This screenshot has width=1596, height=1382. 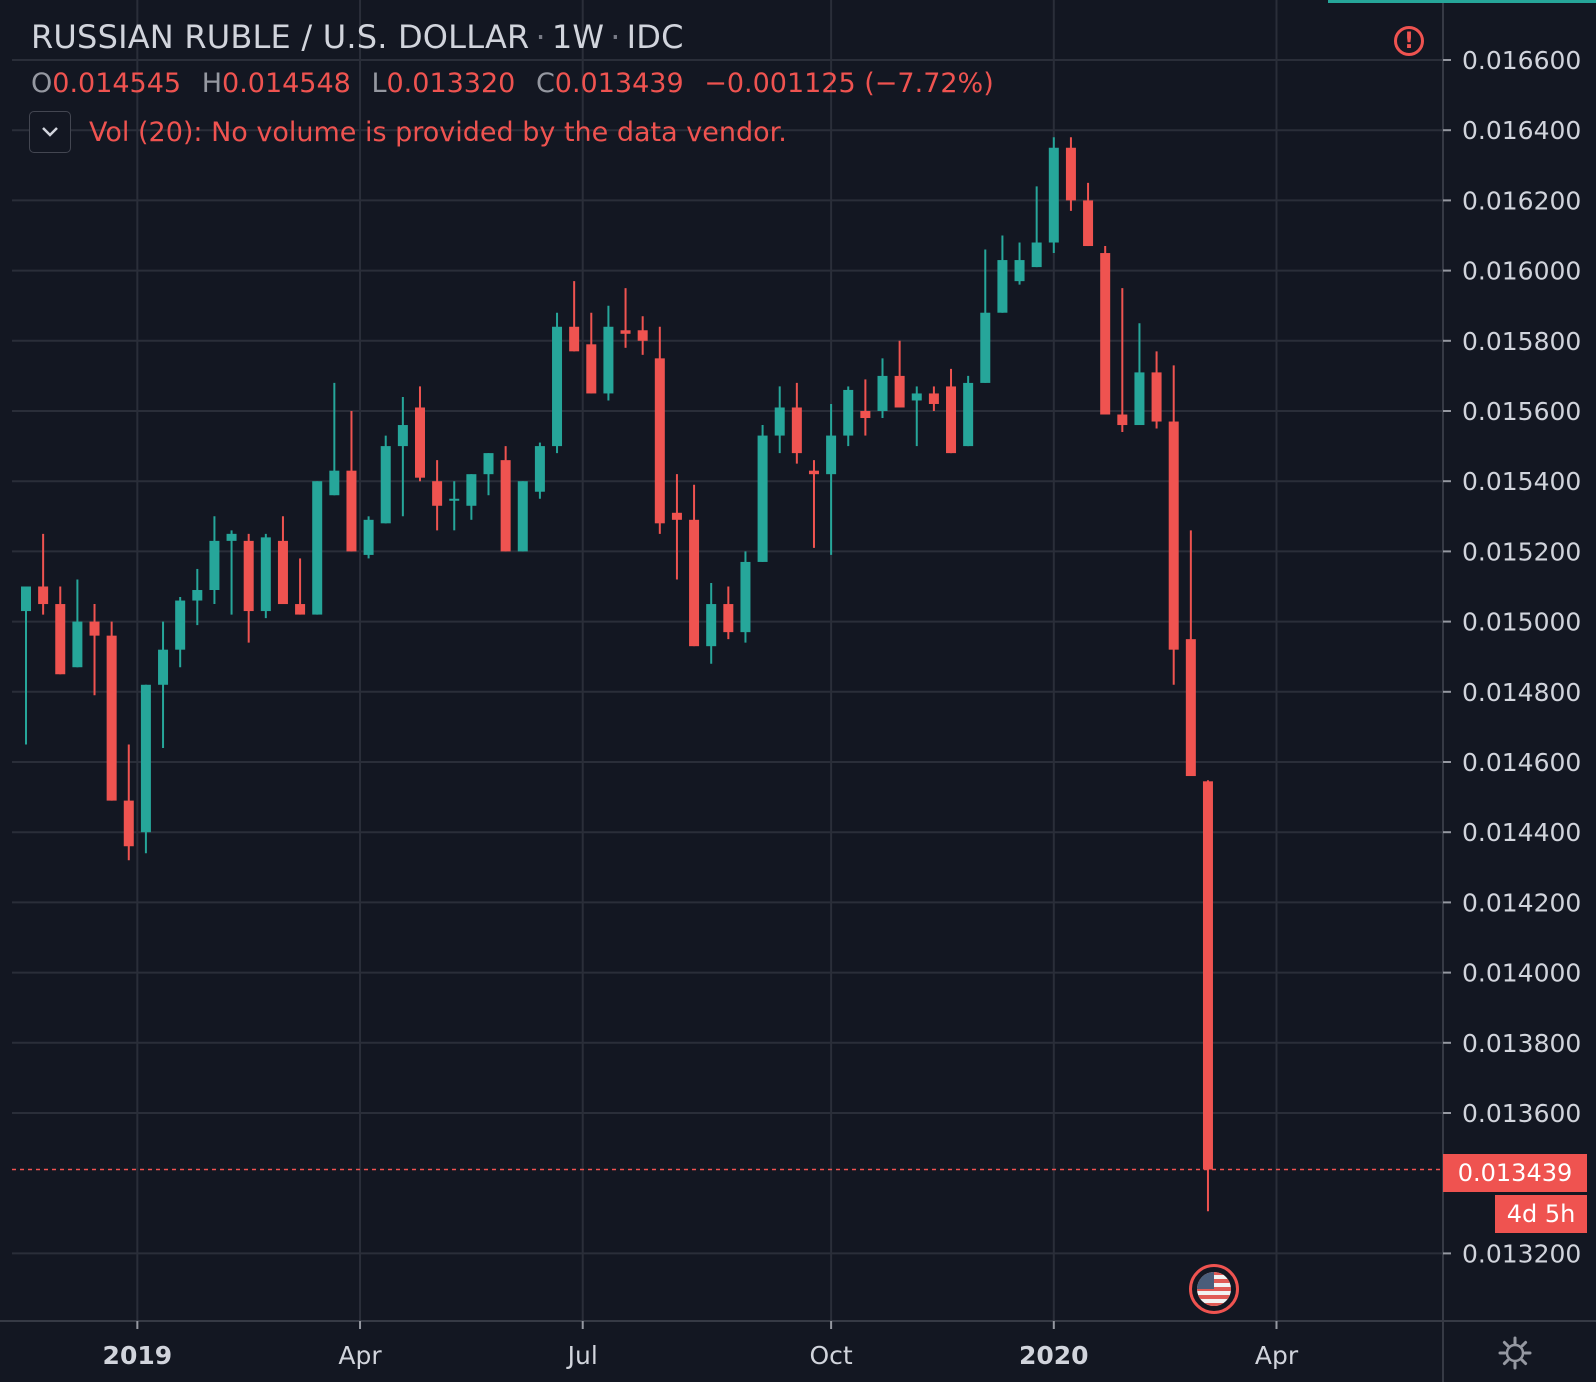 What do you see at coordinates (1521, 1113) in the screenshot?
I see `y-tick-label: 0.013600` at bounding box center [1521, 1113].